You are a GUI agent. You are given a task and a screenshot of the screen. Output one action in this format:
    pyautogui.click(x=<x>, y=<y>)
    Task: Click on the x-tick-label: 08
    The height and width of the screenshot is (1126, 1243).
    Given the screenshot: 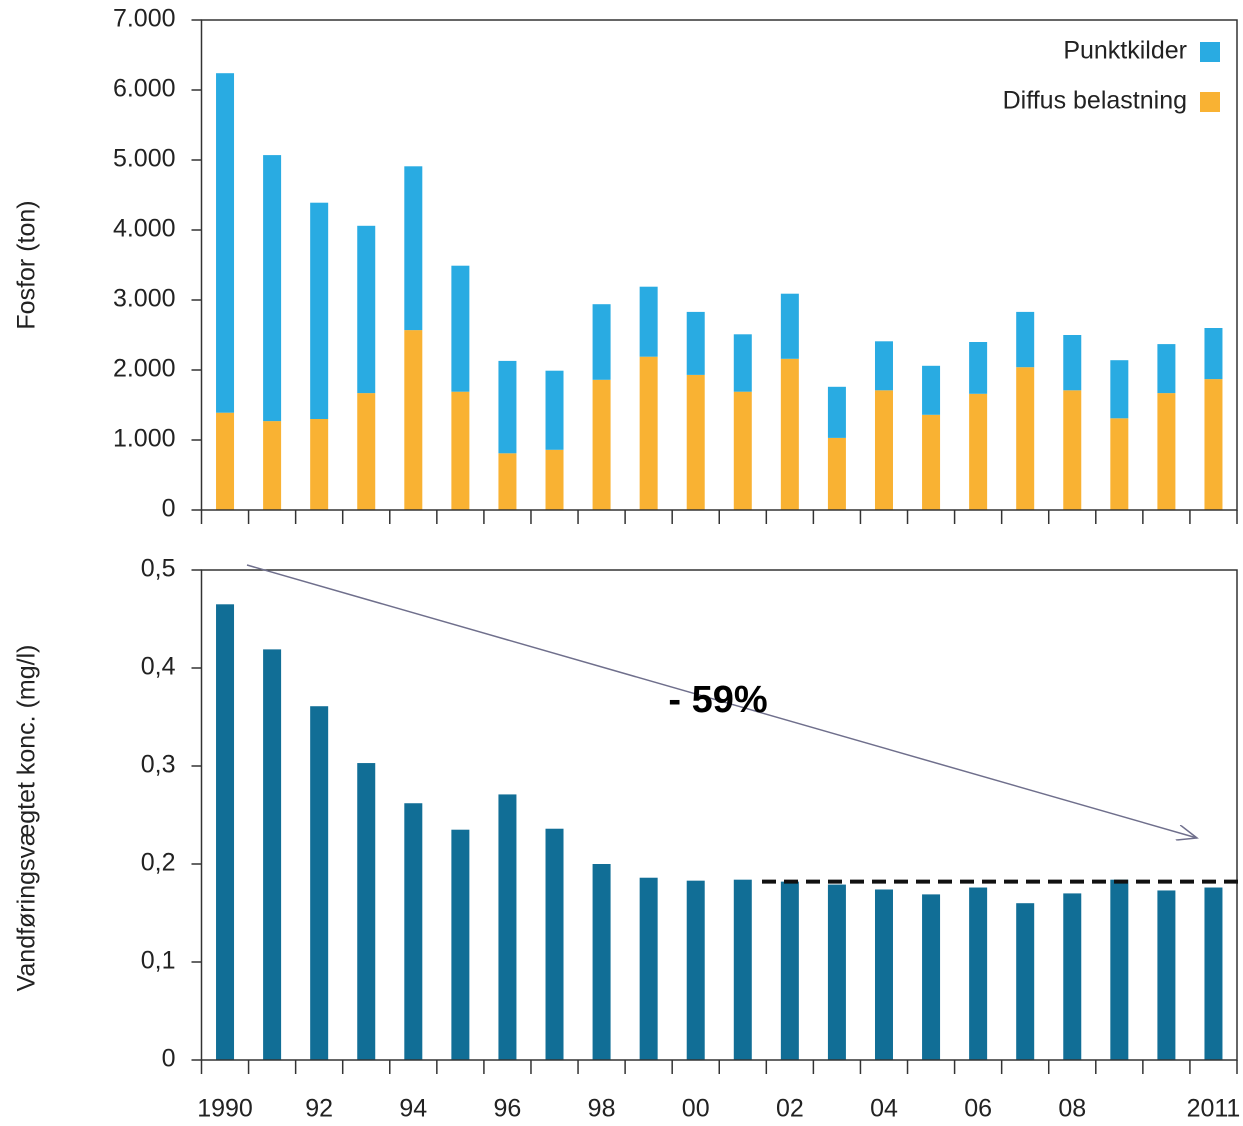 What is the action you would take?
    pyautogui.click(x=1072, y=1109)
    